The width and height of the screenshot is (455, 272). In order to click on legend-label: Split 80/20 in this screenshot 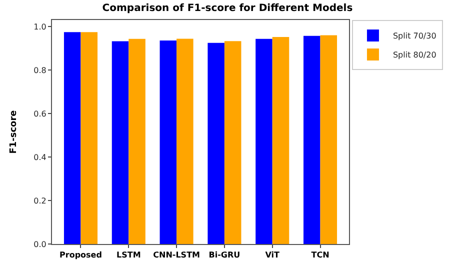, I will do `click(414, 55)`.